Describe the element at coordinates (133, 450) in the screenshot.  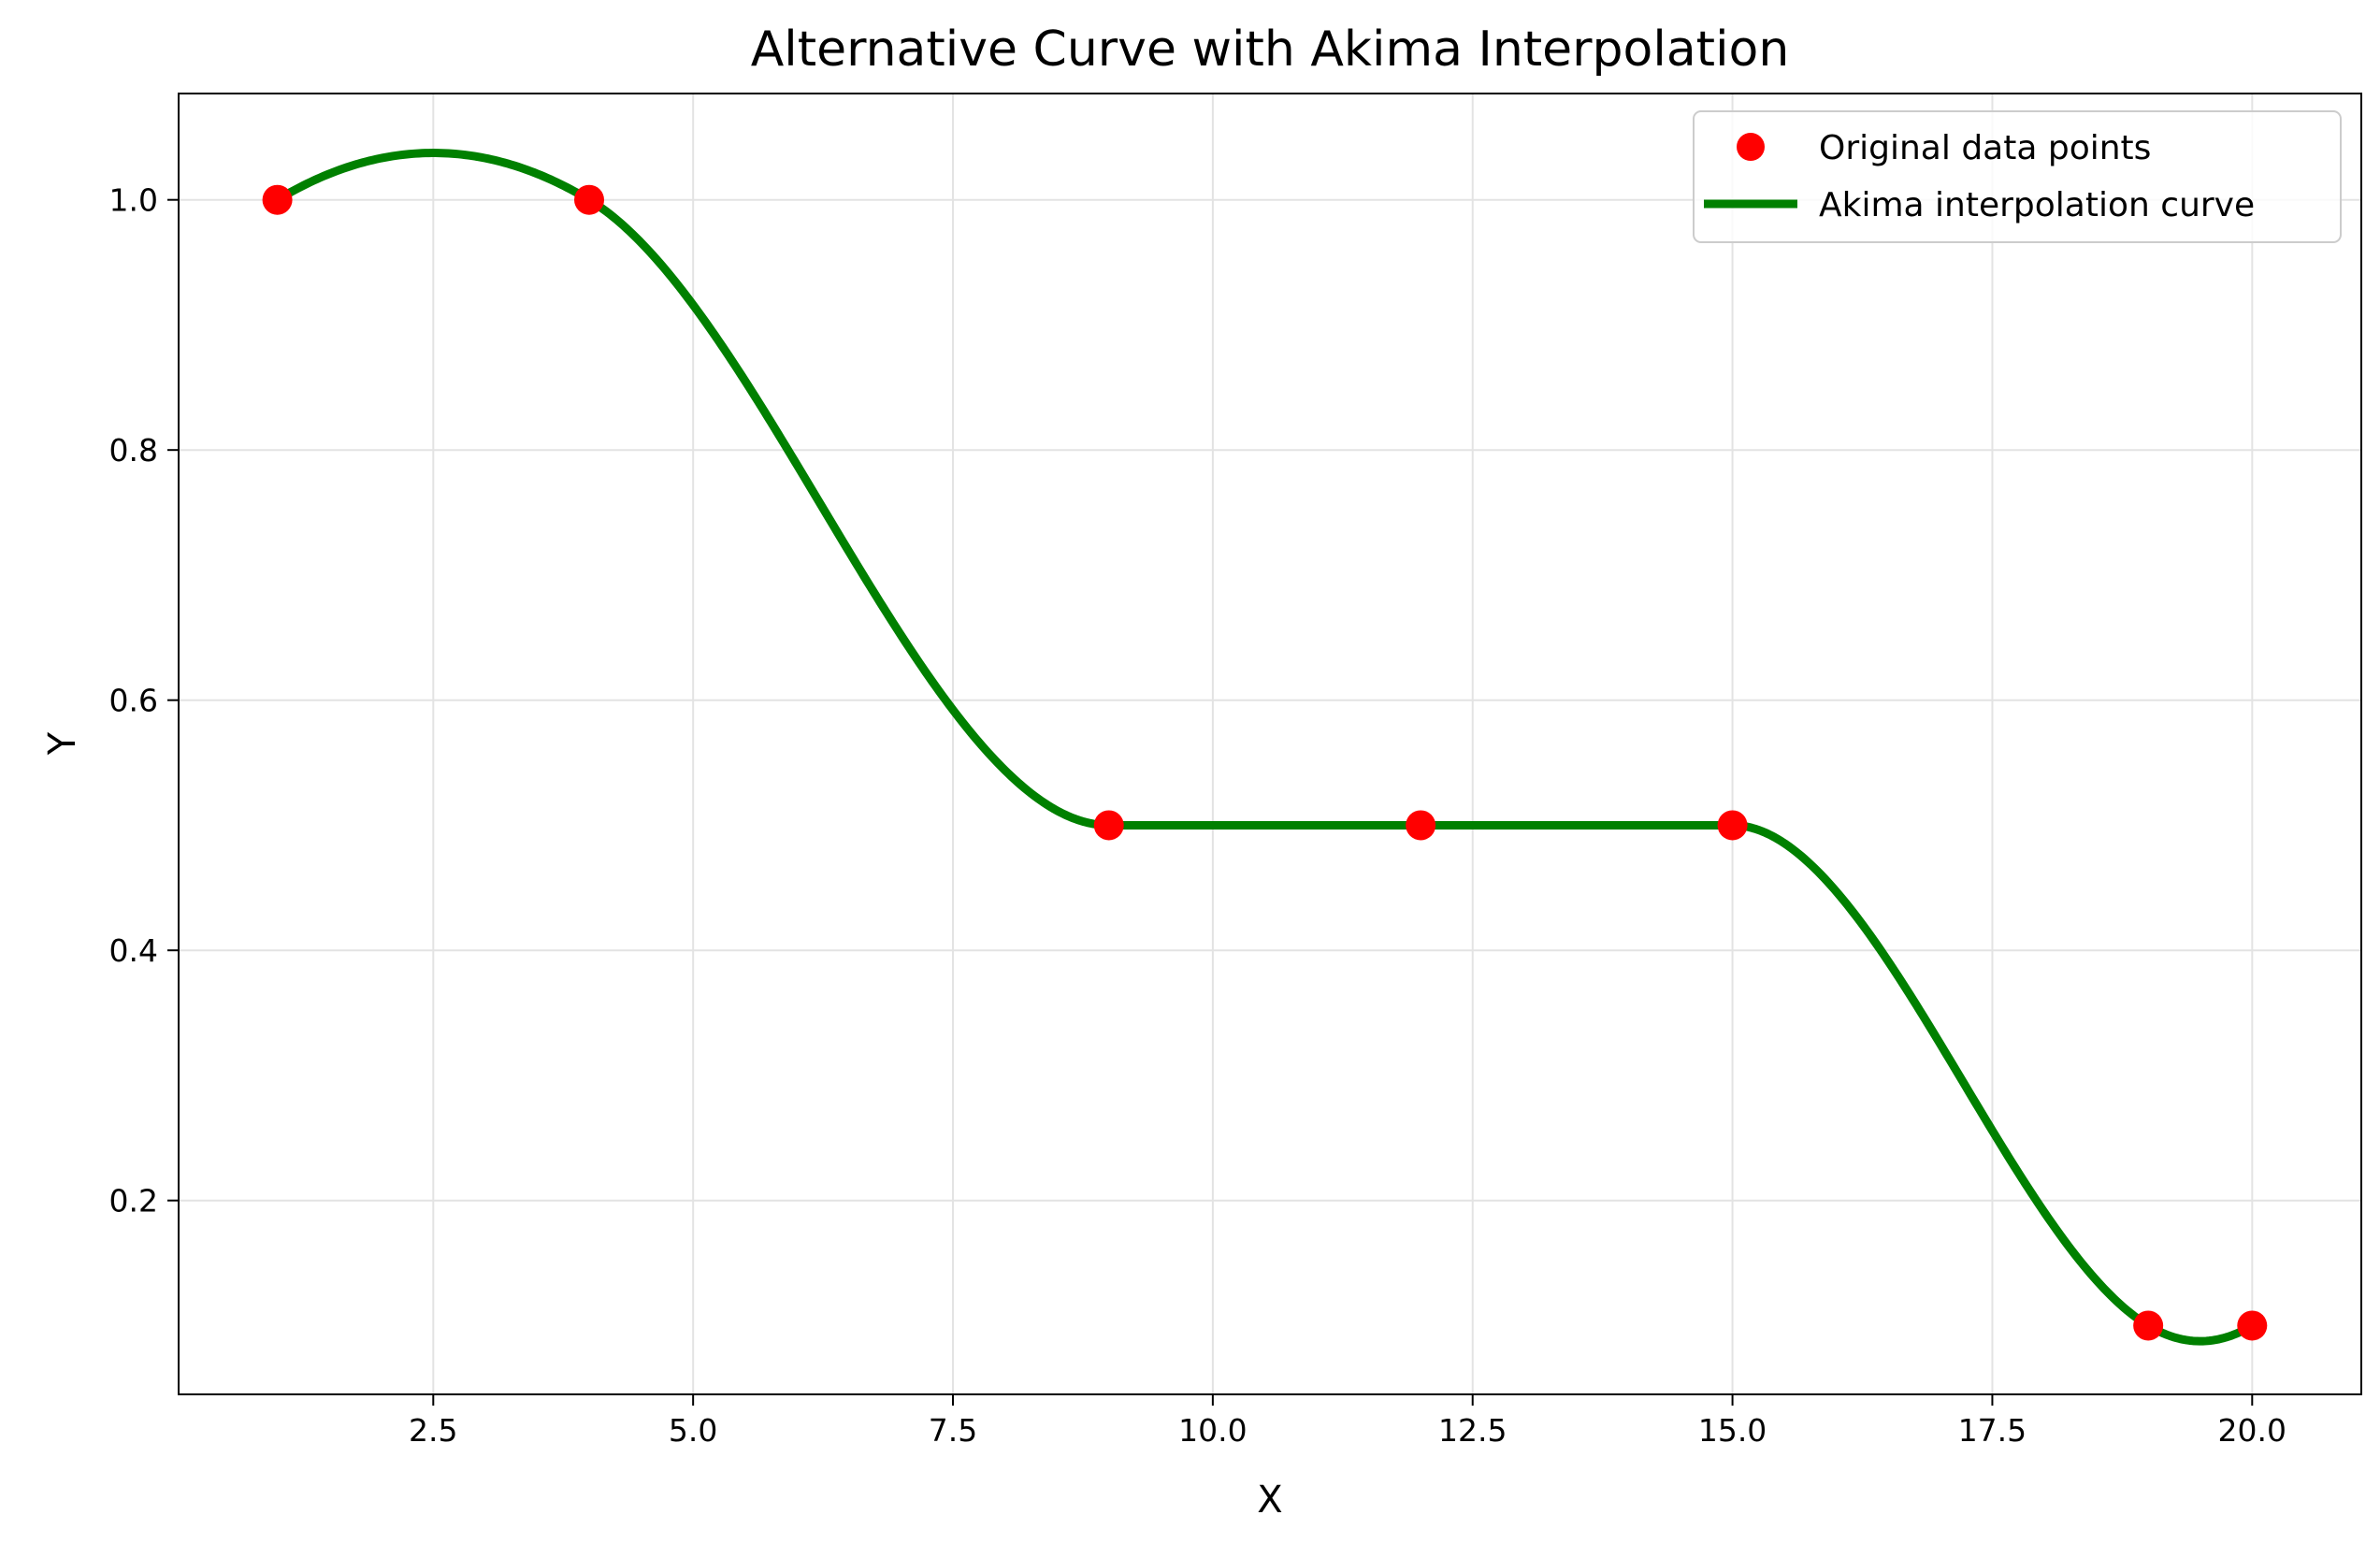
I see `y-tick-label: 0.8` at that location.